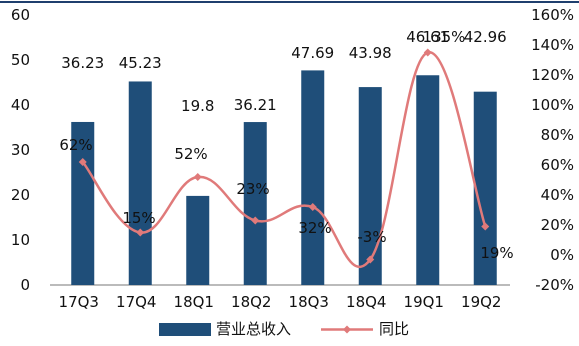 The width and height of the screenshot is (579, 346). Describe the element at coordinates (197, 106) in the screenshot. I see `bar-label-18Q1: 19.8` at that location.